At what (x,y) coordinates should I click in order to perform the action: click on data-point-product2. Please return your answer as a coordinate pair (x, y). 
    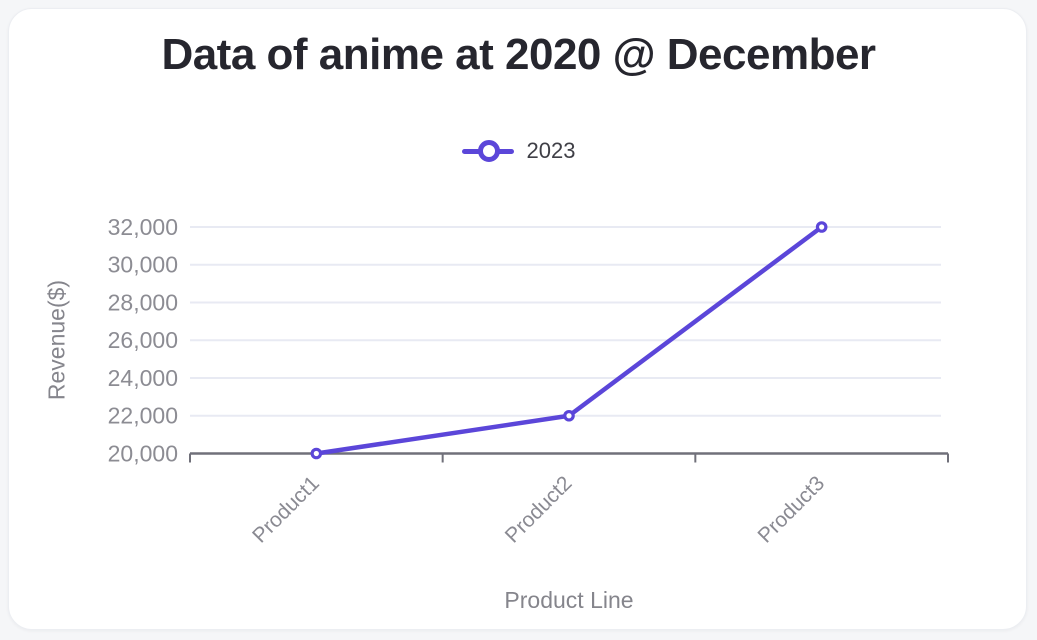
    Looking at the image, I should click on (569, 415).